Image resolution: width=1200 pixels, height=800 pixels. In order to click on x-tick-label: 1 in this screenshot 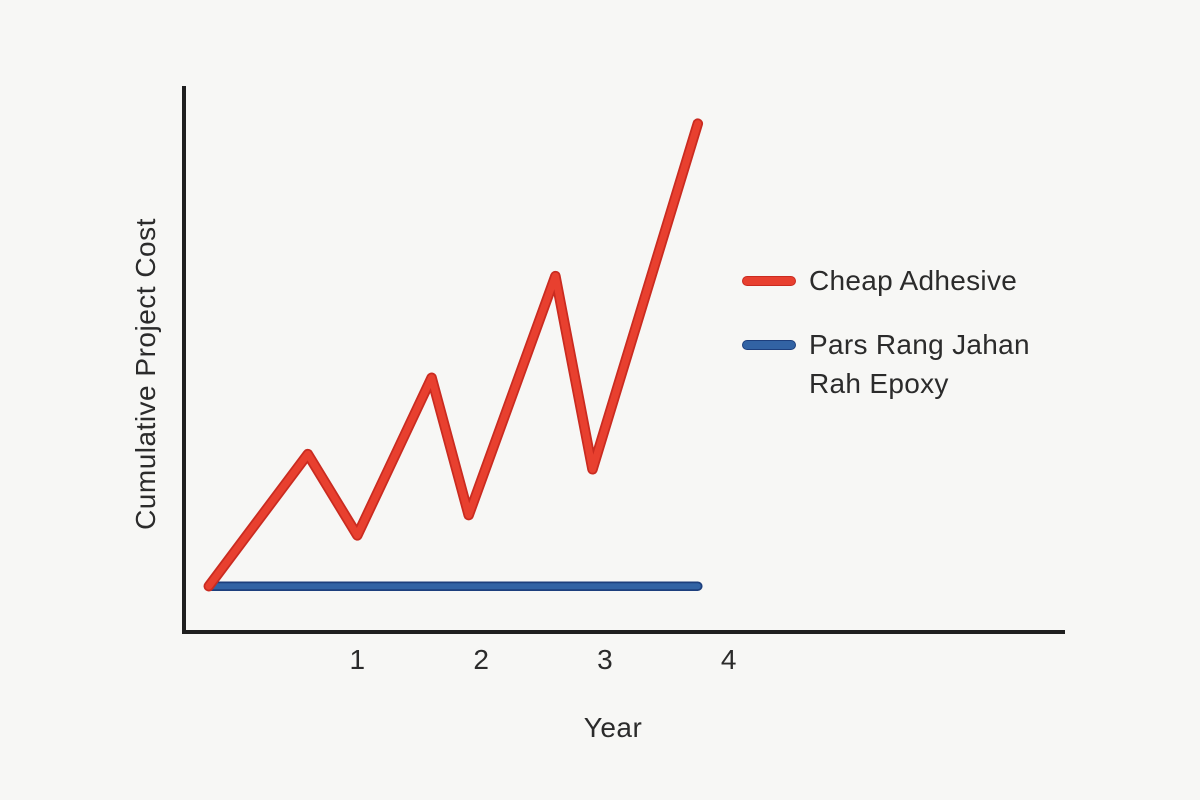, I will do `click(357, 659)`.